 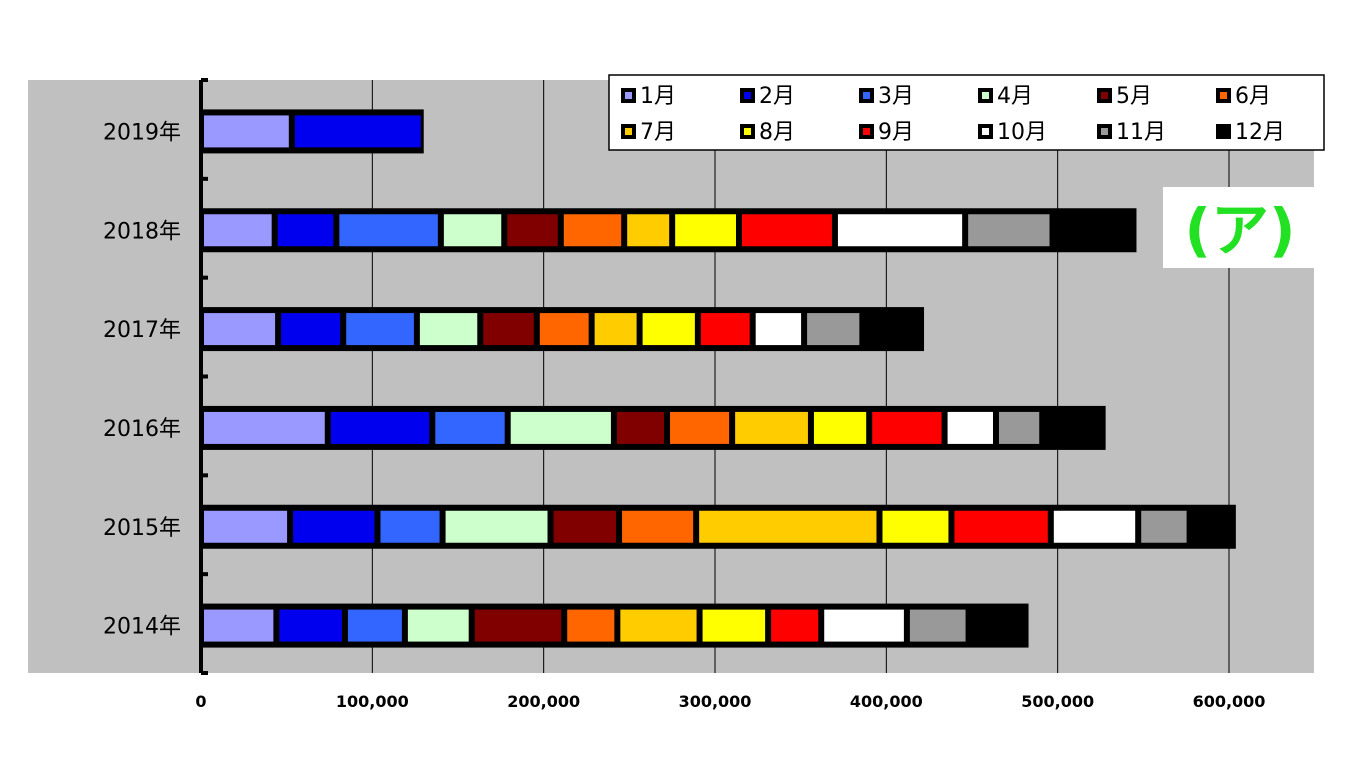 What do you see at coordinates (886, 701) in the screenshot?
I see `x-tick-label: 400,000` at bounding box center [886, 701].